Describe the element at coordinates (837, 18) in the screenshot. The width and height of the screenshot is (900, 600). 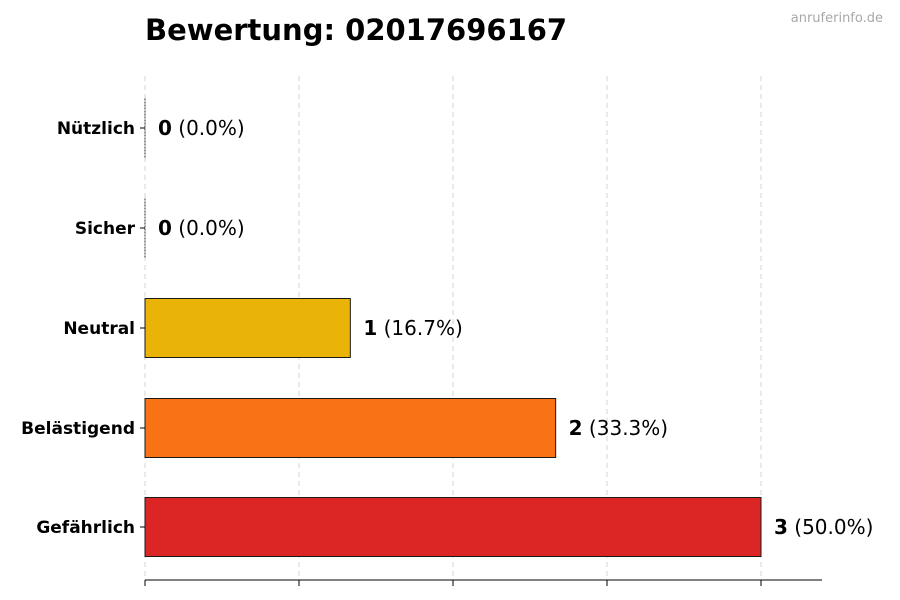
I see `watermark: anruferinfo.de` at that location.